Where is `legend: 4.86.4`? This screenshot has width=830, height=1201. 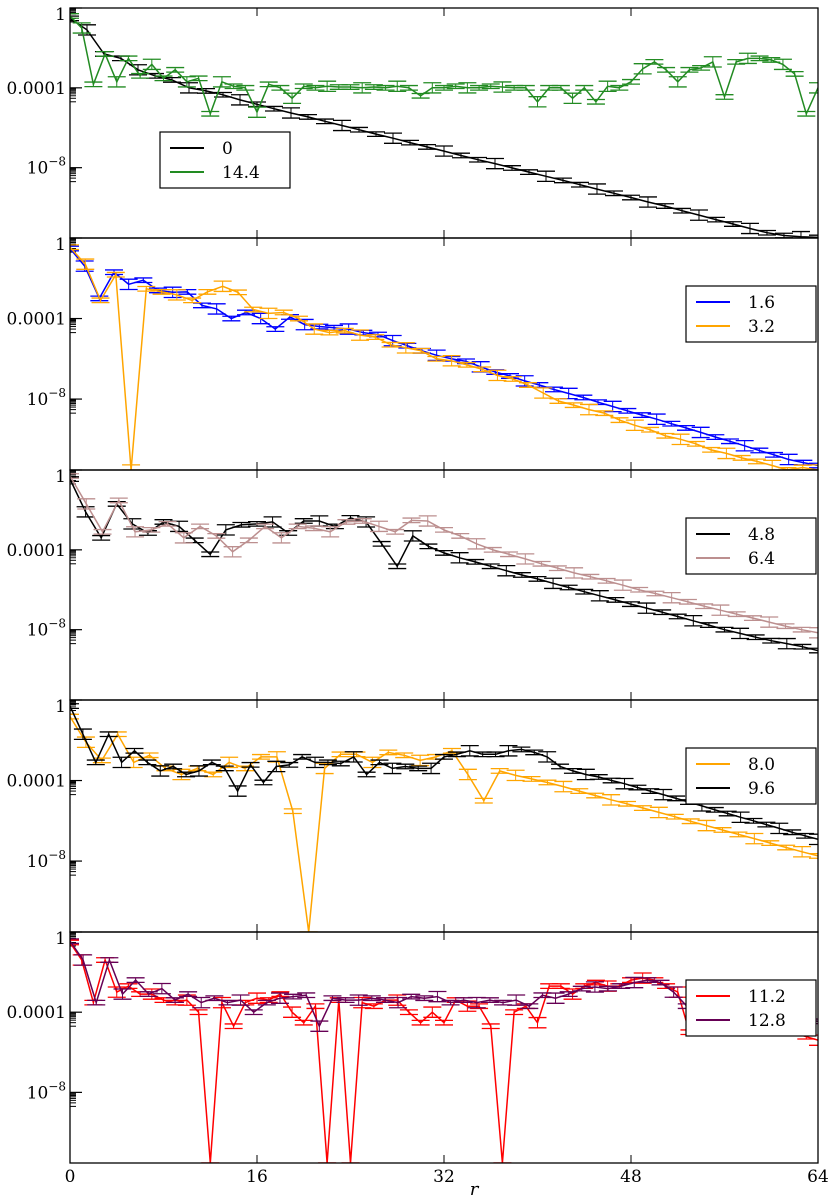
legend: 4.86.4 is located at coordinates (751, 546).